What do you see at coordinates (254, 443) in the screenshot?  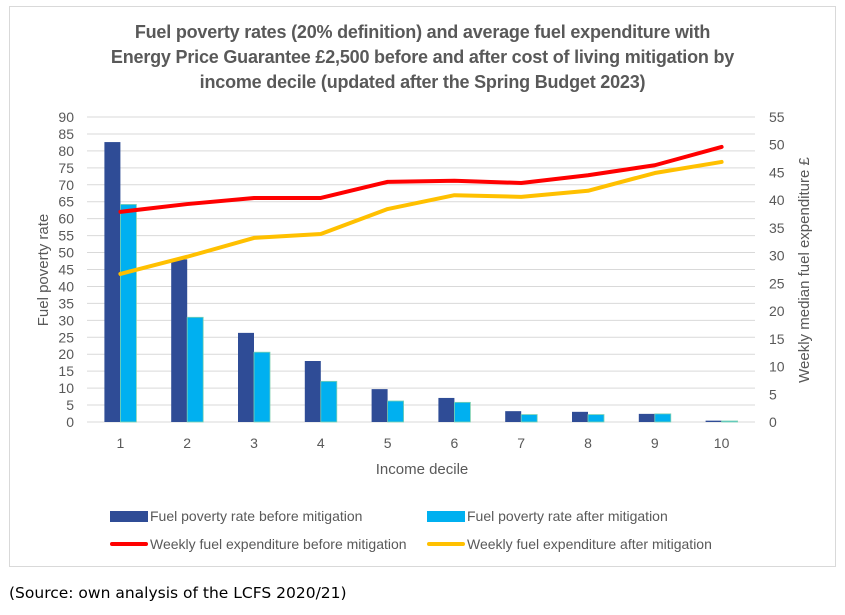 I see `x-tick-label: 3` at bounding box center [254, 443].